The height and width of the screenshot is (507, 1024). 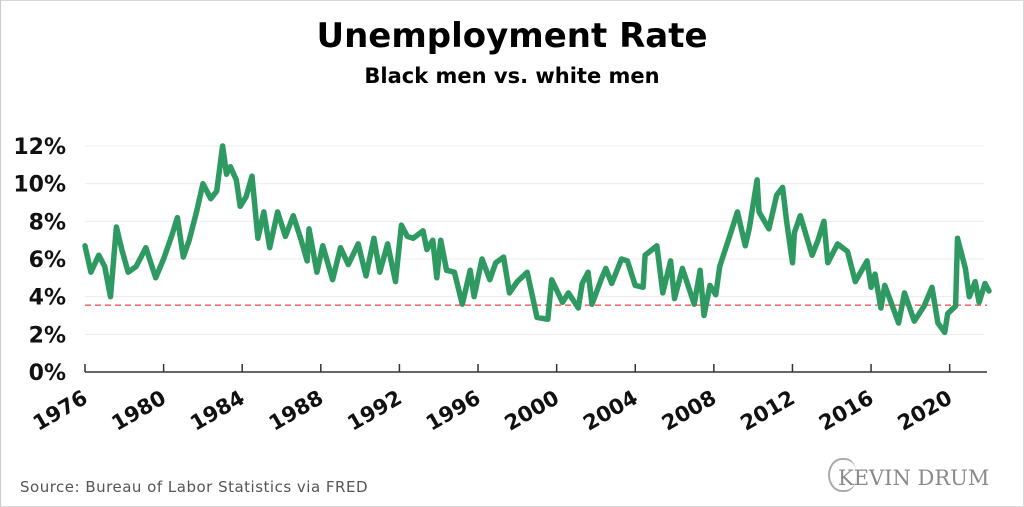 What do you see at coordinates (846, 411) in the screenshot?
I see `x-tick-label: 2016` at bounding box center [846, 411].